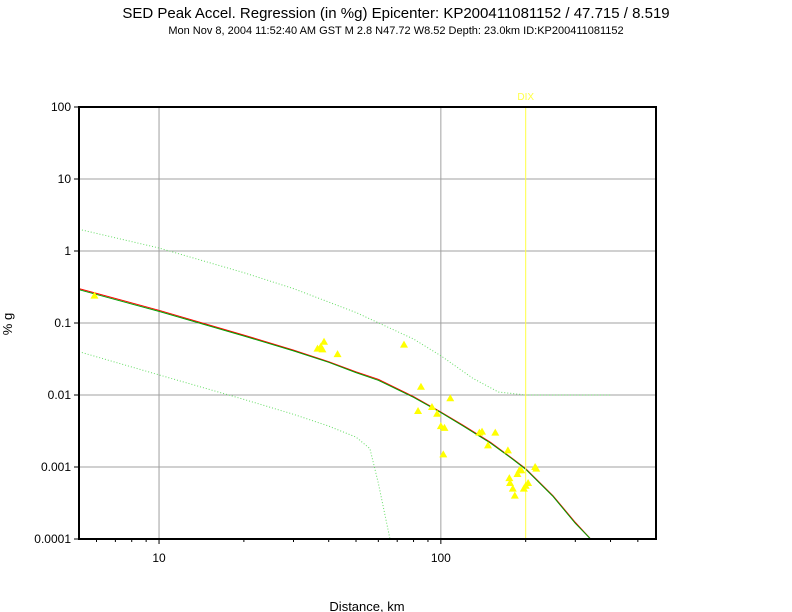 Image resolution: width=792 pixels, height=612 pixels. Describe the element at coordinates (366, 605) in the screenshot. I see `x-axis-label: Distance, km` at that location.